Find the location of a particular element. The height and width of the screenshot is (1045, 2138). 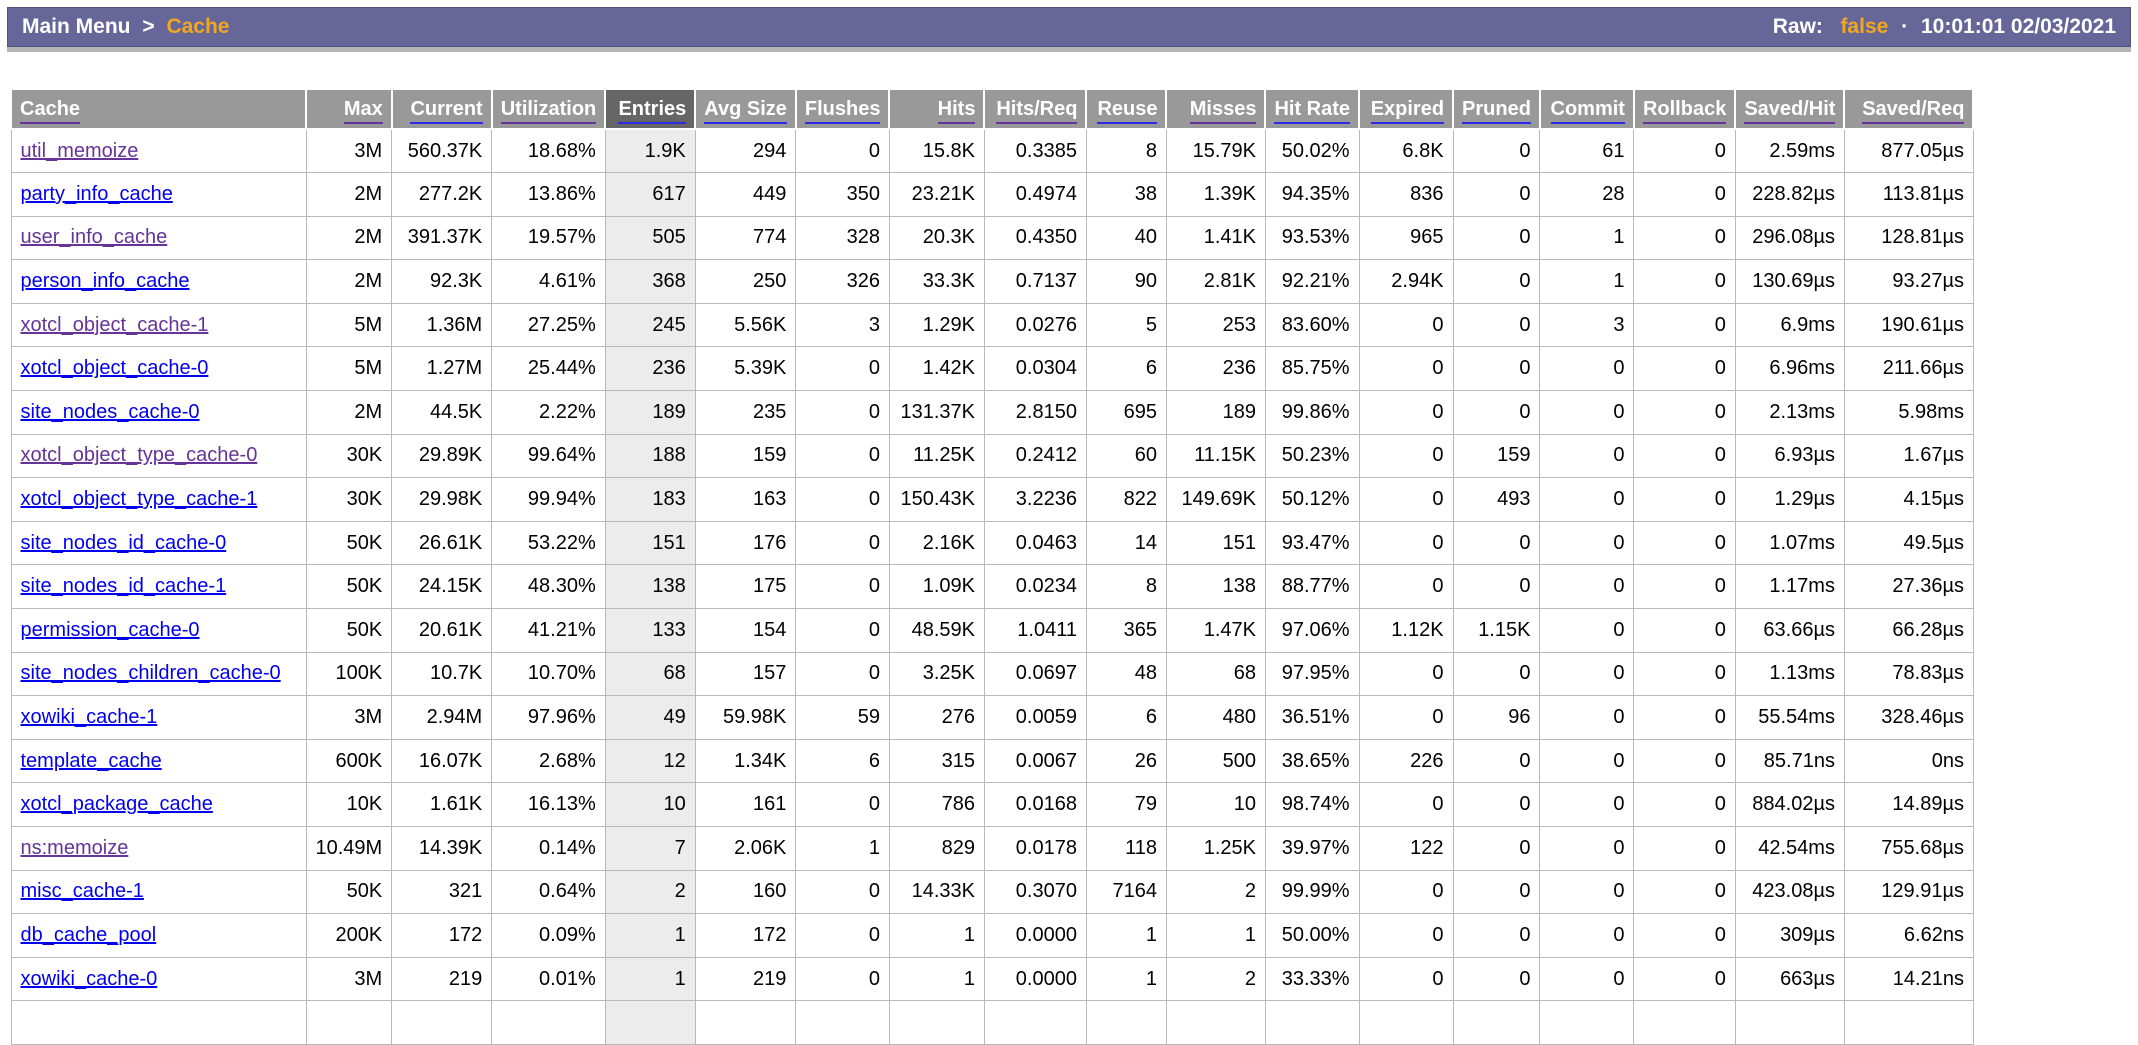

cell-saved-hit: 1.29µs is located at coordinates (1789, 499).